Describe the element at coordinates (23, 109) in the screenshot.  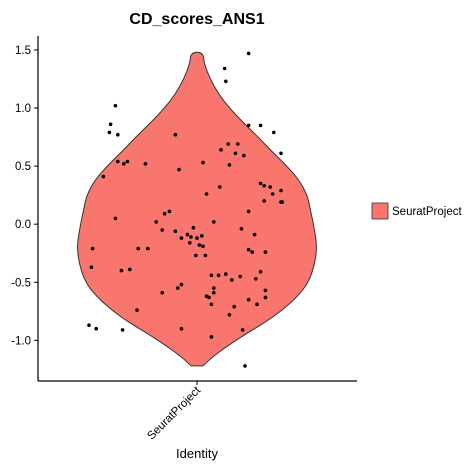
I see `y-tick-label: 1.0` at that location.